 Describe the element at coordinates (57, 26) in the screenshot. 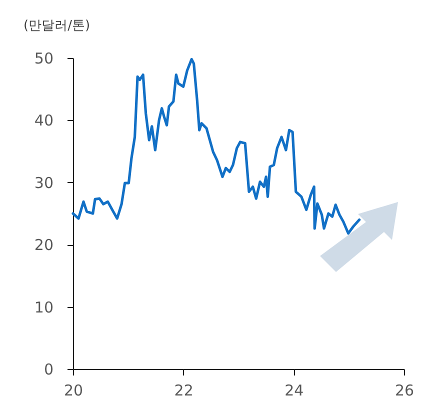

I see `y-axis-title: (만달러/톤)` at that location.